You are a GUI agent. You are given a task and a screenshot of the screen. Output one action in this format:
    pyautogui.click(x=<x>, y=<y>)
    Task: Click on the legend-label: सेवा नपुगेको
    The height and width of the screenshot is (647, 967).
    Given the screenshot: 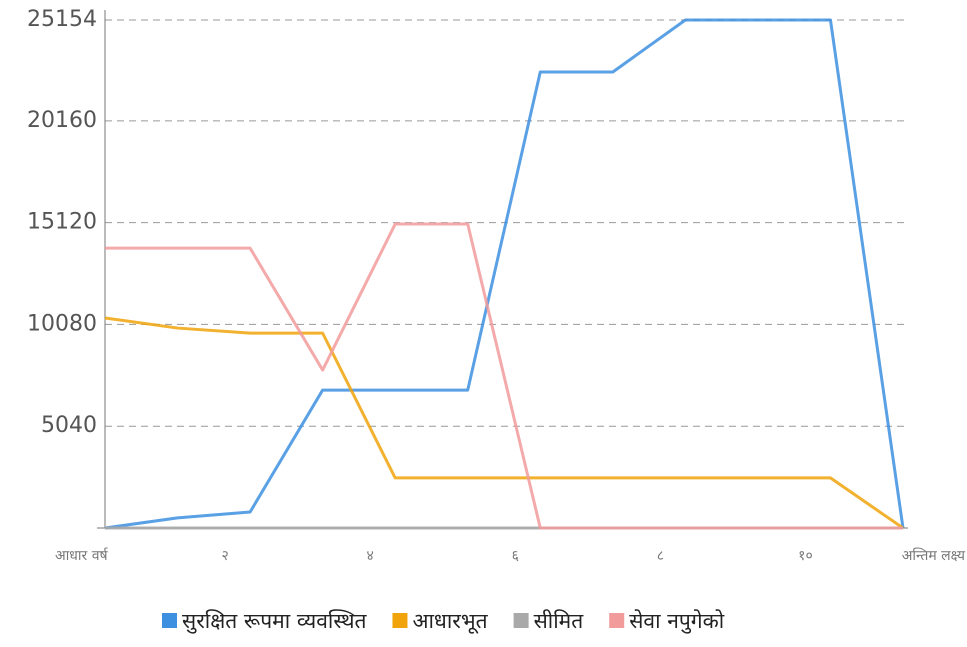 What is the action you would take?
    pyautogui.click(x=677, y=621)
    